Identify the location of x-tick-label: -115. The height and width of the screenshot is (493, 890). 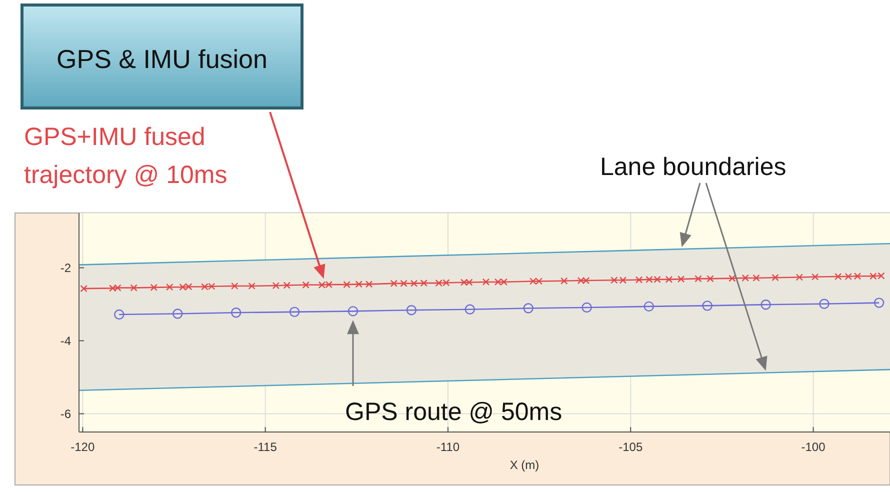
(266, 447).